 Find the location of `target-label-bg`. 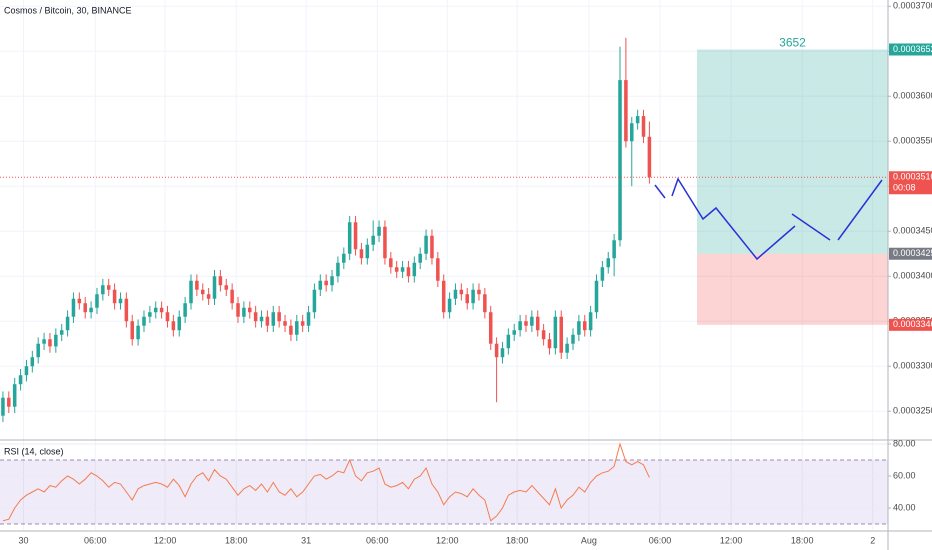

target-label-bg is located at coordinates (910, 49).